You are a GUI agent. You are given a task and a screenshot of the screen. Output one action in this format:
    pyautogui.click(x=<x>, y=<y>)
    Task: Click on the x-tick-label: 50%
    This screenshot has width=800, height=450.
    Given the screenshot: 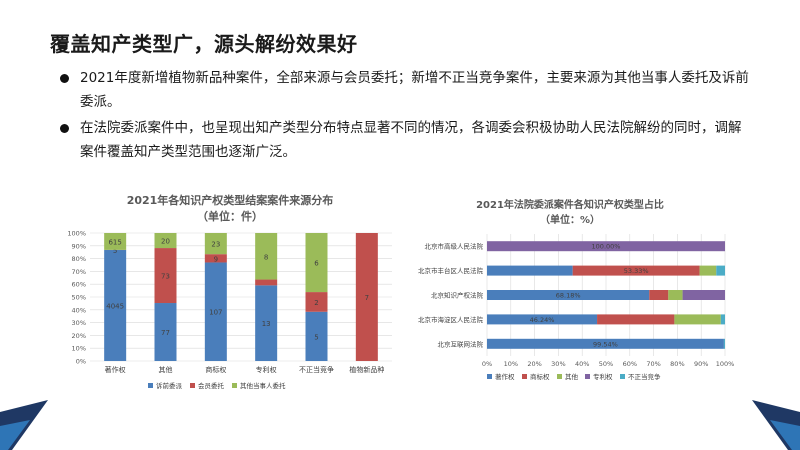 What is the action you would take?
    pyautogui.click(x=606, y=364)
    